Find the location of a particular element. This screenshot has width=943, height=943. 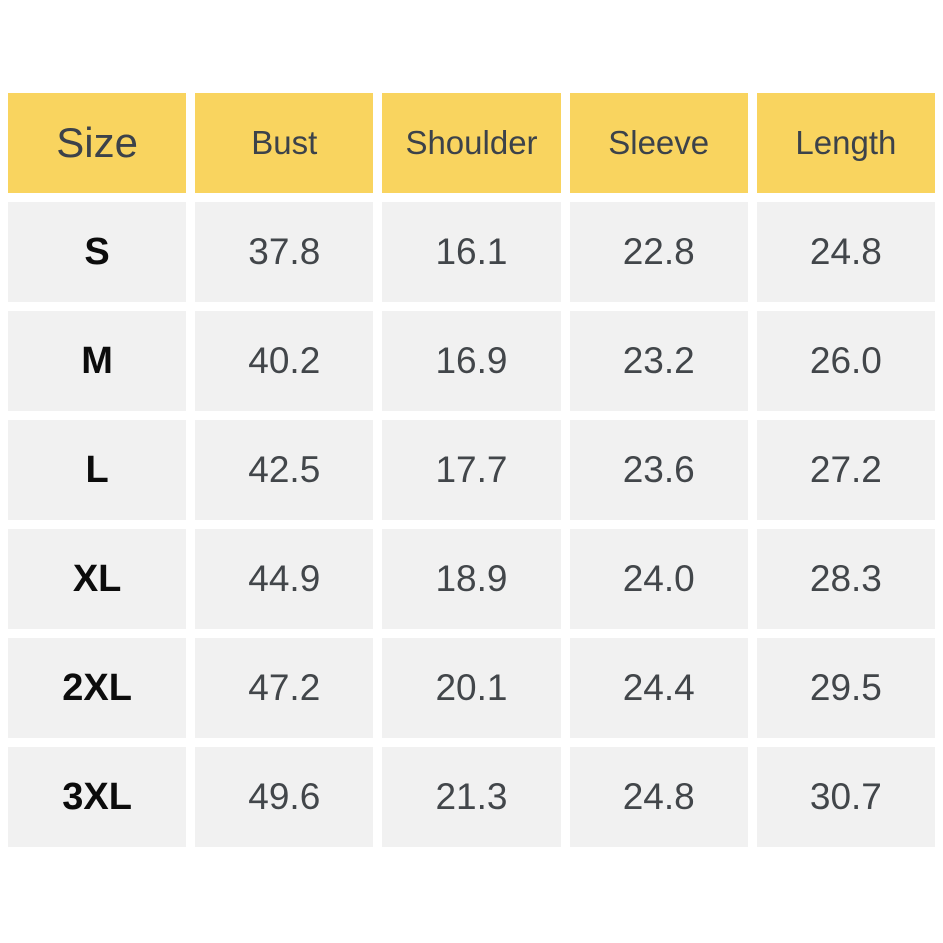

measurement-value: 47.2 is located at coordinates (284, 688).